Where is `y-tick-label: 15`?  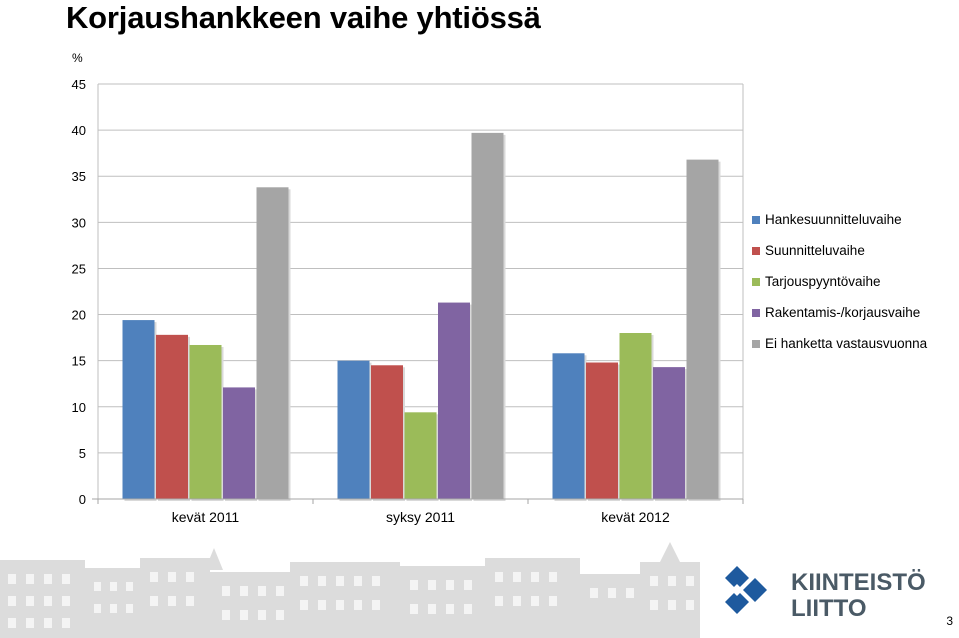 y-tick-label: 15 is located at coordinates (79, 361).